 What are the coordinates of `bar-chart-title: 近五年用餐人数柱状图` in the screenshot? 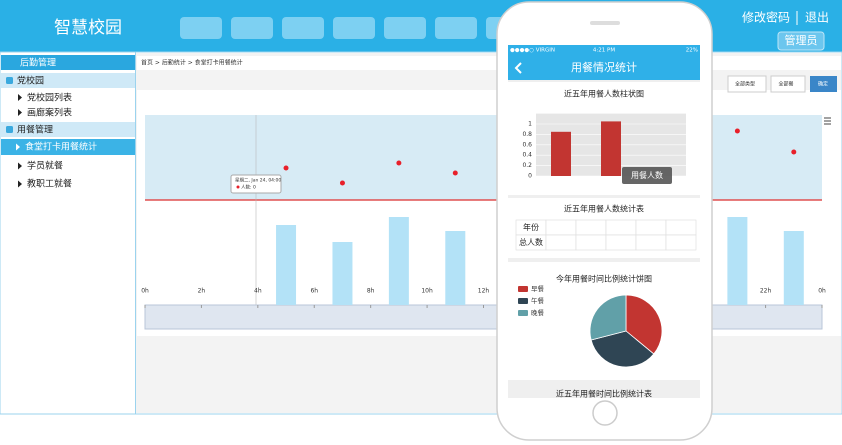 It's located at (604, 94).